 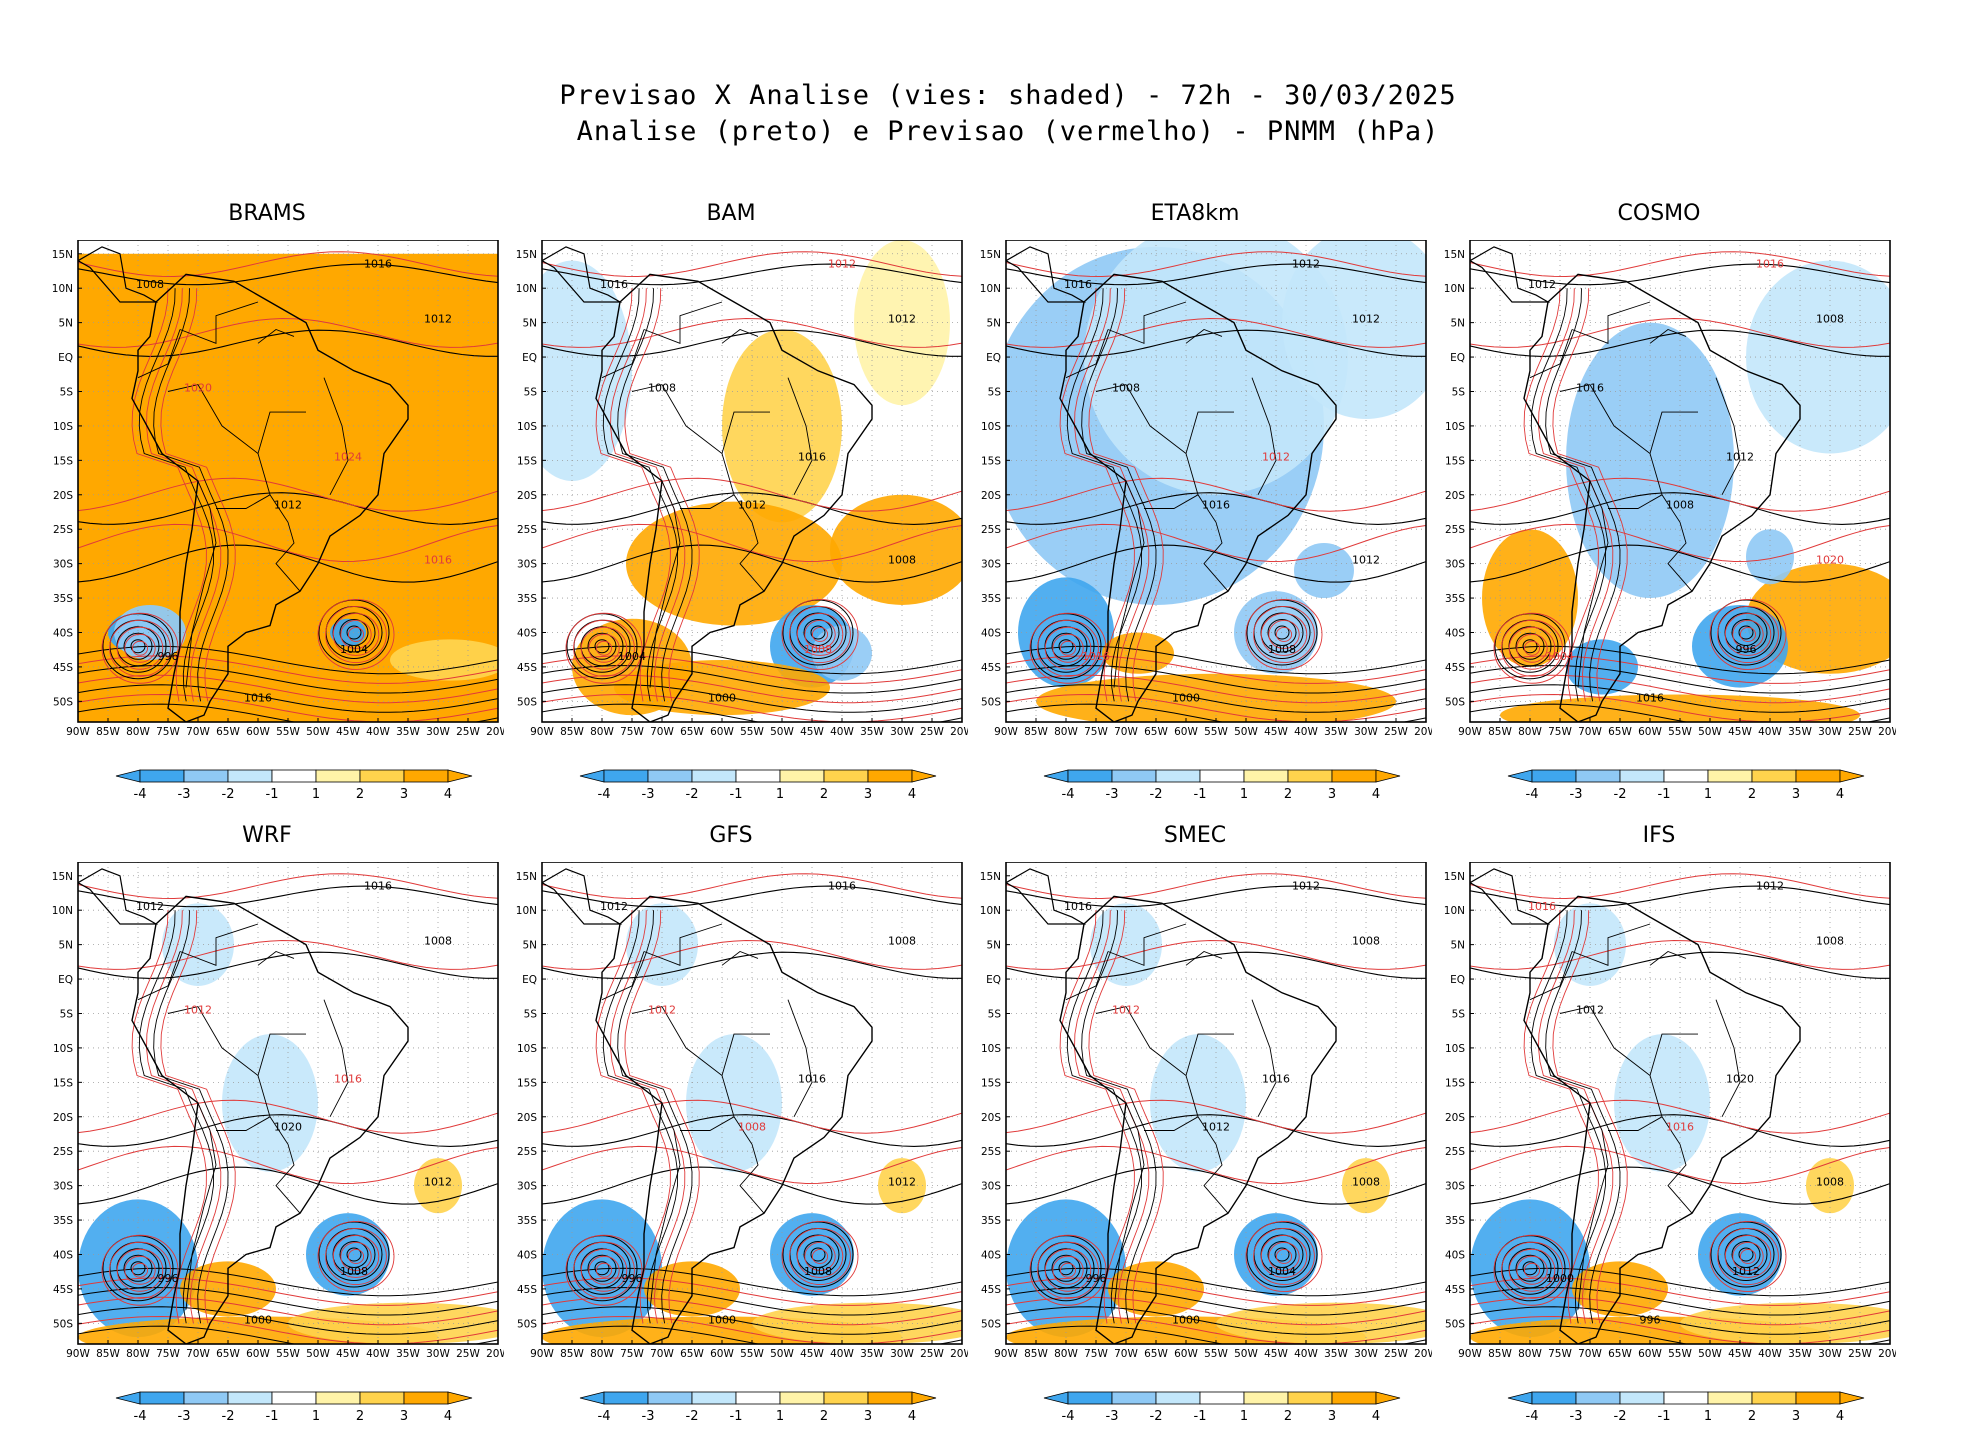 What do you see at coordinates (356, 1256) in the screenshot?
I see `forecast-low-ring` at bounding box center [356, 1256].